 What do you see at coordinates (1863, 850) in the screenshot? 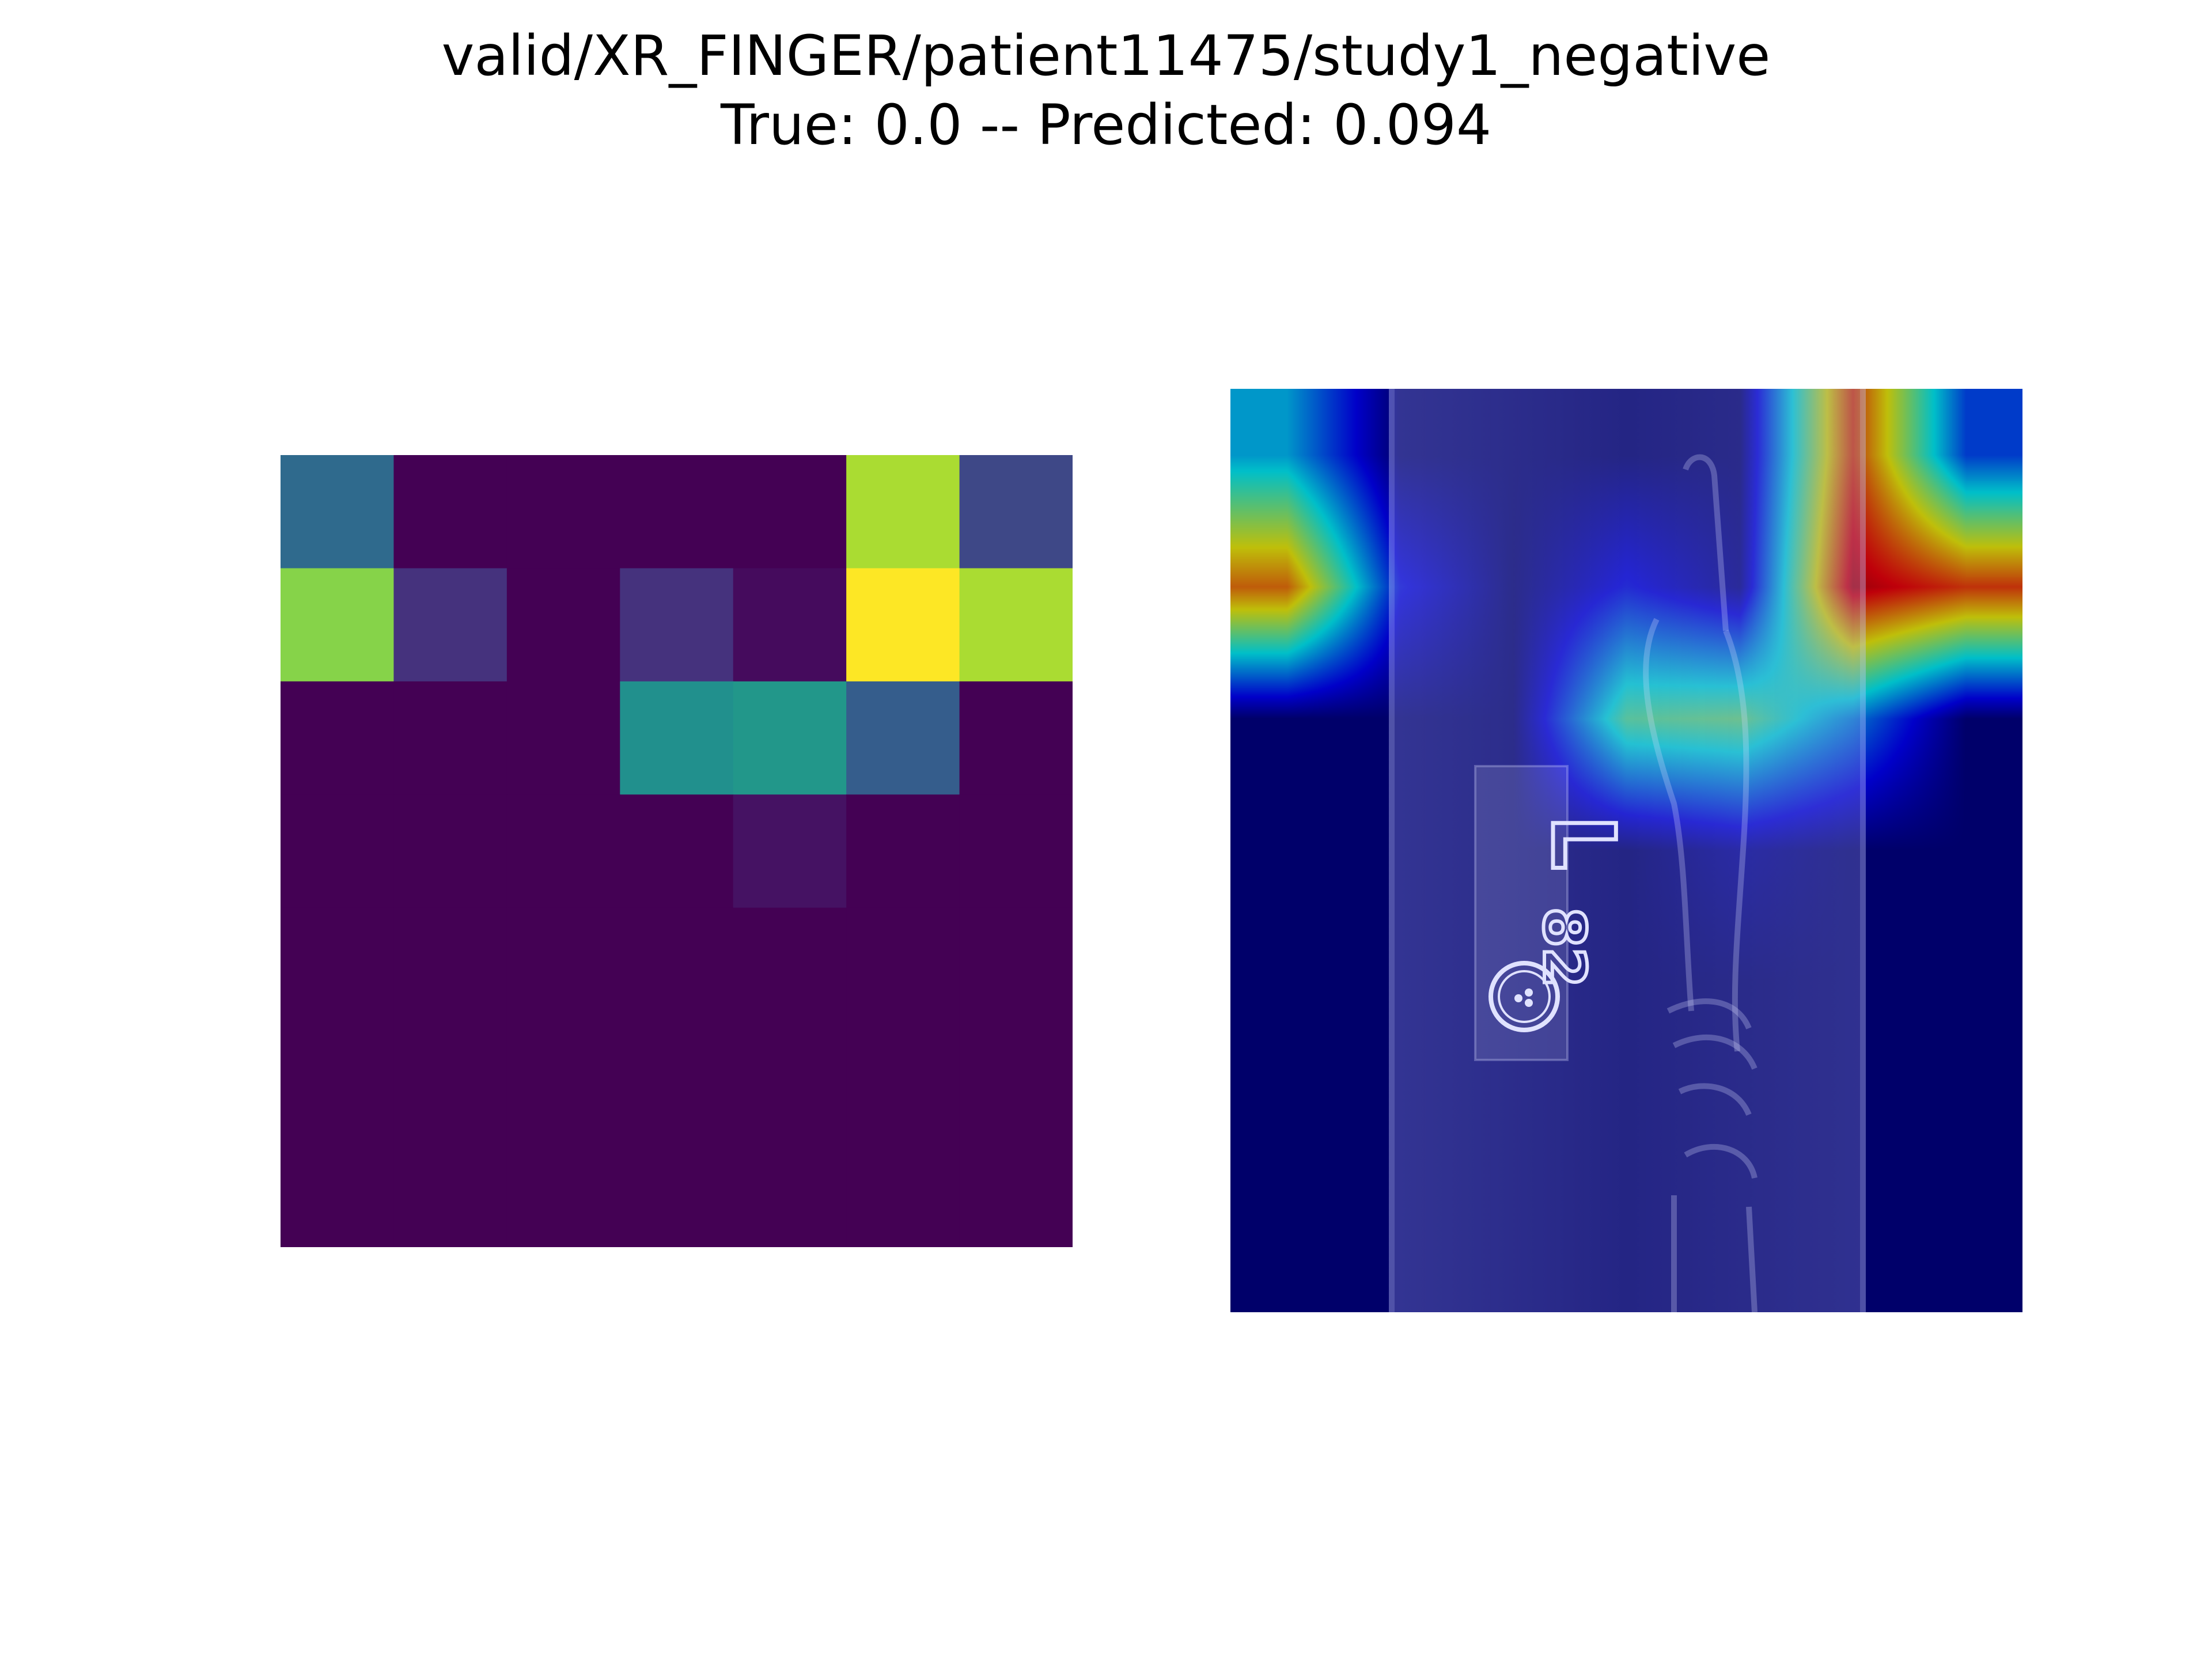
I see `xray-strip-edge-right` at bounding box center [1863, 850].